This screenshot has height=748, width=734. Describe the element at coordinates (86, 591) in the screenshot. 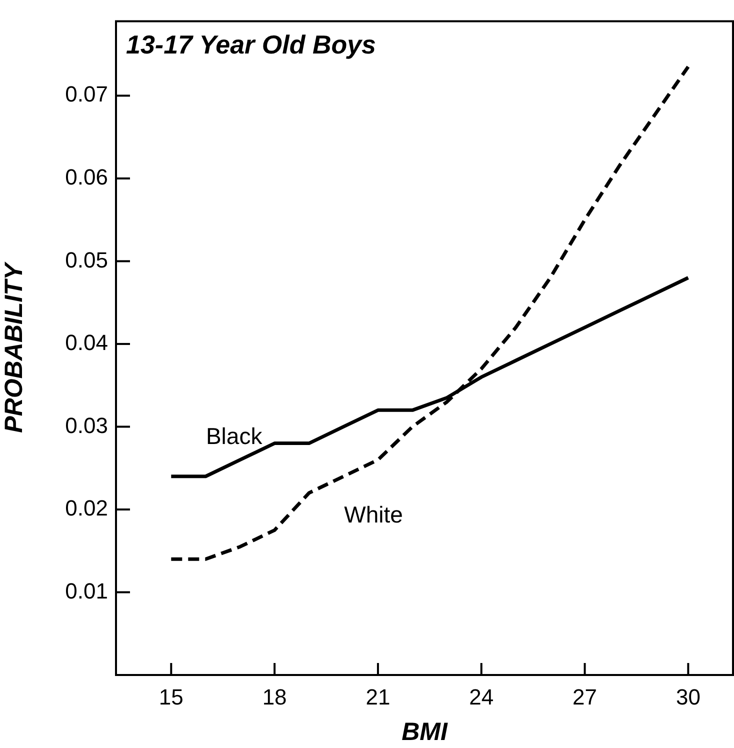

I see `y-tick-label: 0.01` at that location.